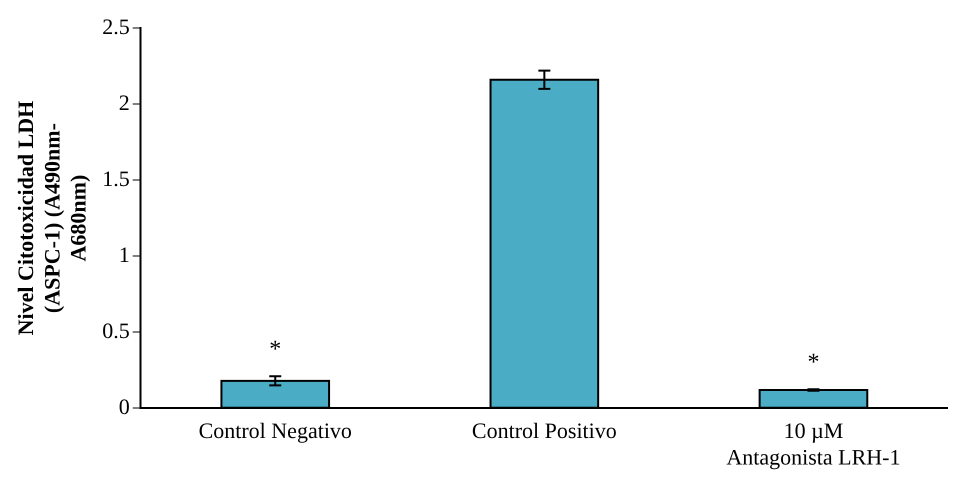 Image resolution: width=956 pixels, height=483 pixels. Describe the element at coordinates (51, 218) in the screenshot. I see `y-axis-title: Nivel Citotoxicidad LDH (ASPC-1) (A490nm- A680nm)` at that location.